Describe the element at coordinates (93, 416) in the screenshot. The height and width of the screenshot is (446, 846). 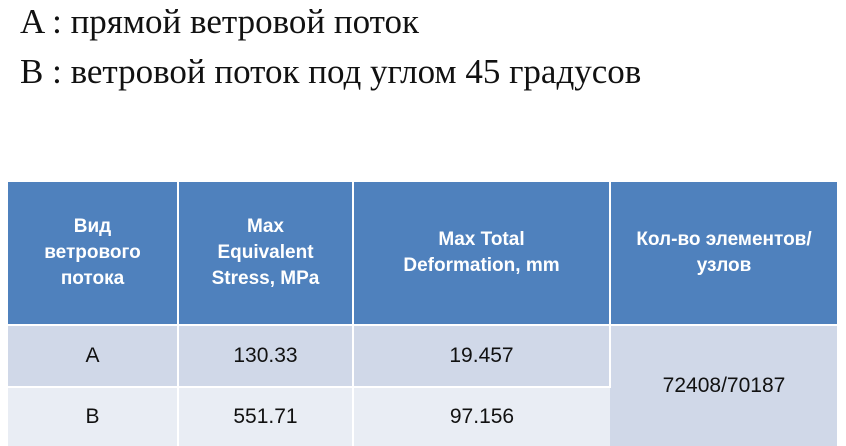
I see `cell: B` at that location.